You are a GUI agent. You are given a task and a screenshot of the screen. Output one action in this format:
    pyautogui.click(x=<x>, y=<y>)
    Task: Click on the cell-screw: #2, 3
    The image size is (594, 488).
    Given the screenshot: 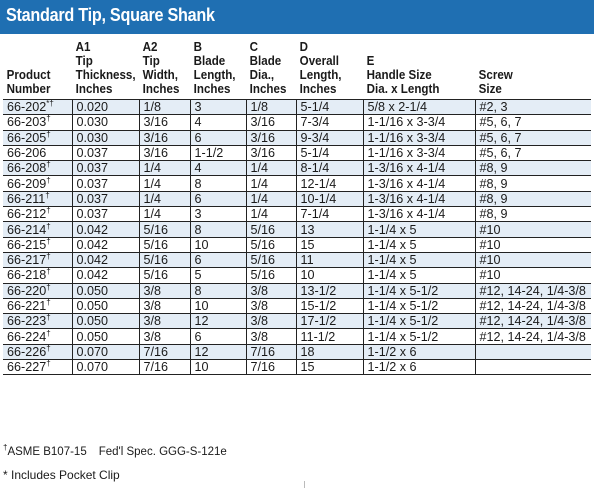 What is the action you would take?
    pyautogui.click(x=533, y=106)
    